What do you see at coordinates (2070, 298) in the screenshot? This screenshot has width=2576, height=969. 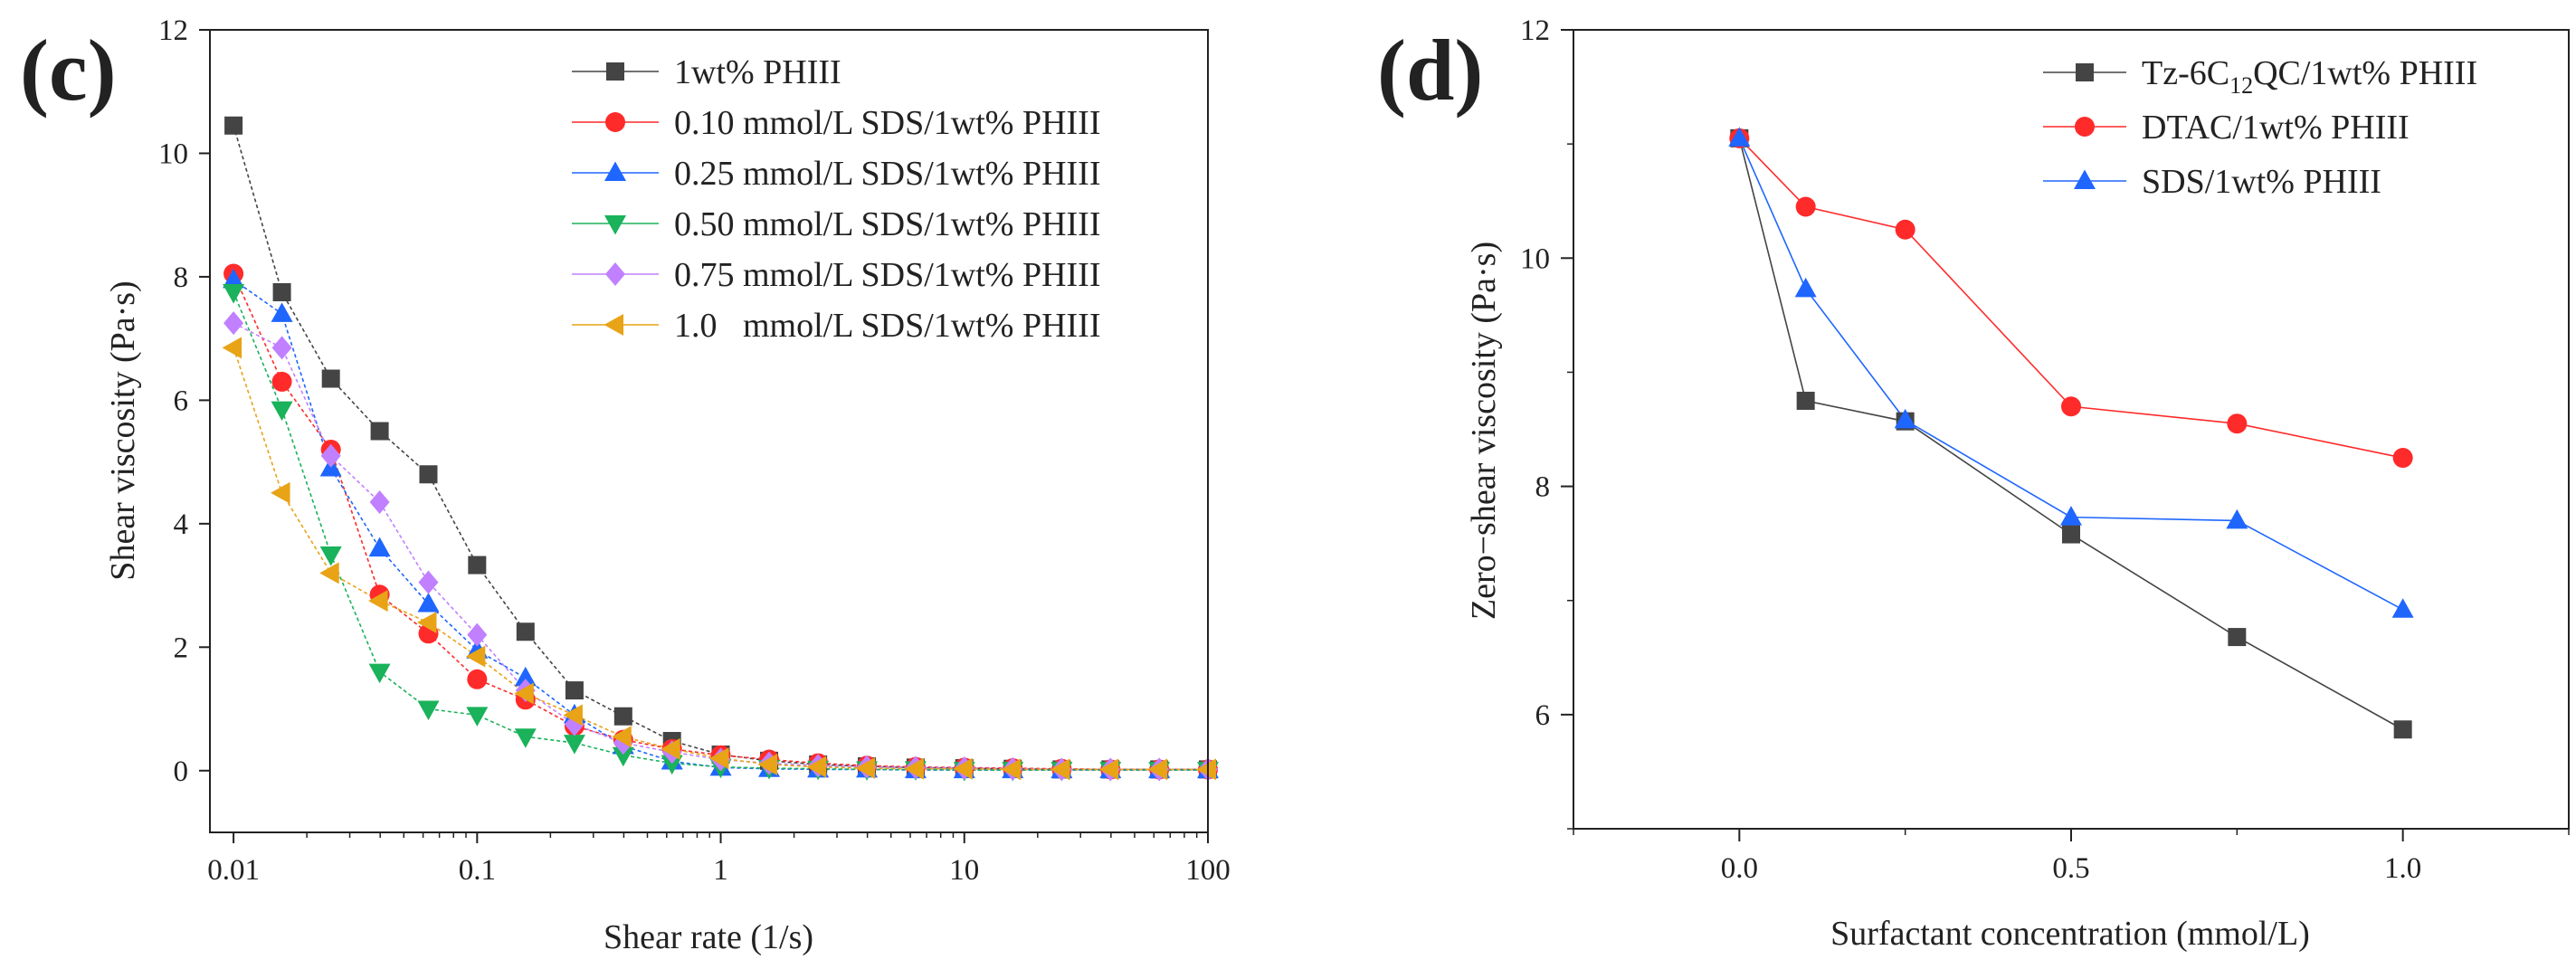 I see `panel-d-series-line` at bounding box center [2070, 298].